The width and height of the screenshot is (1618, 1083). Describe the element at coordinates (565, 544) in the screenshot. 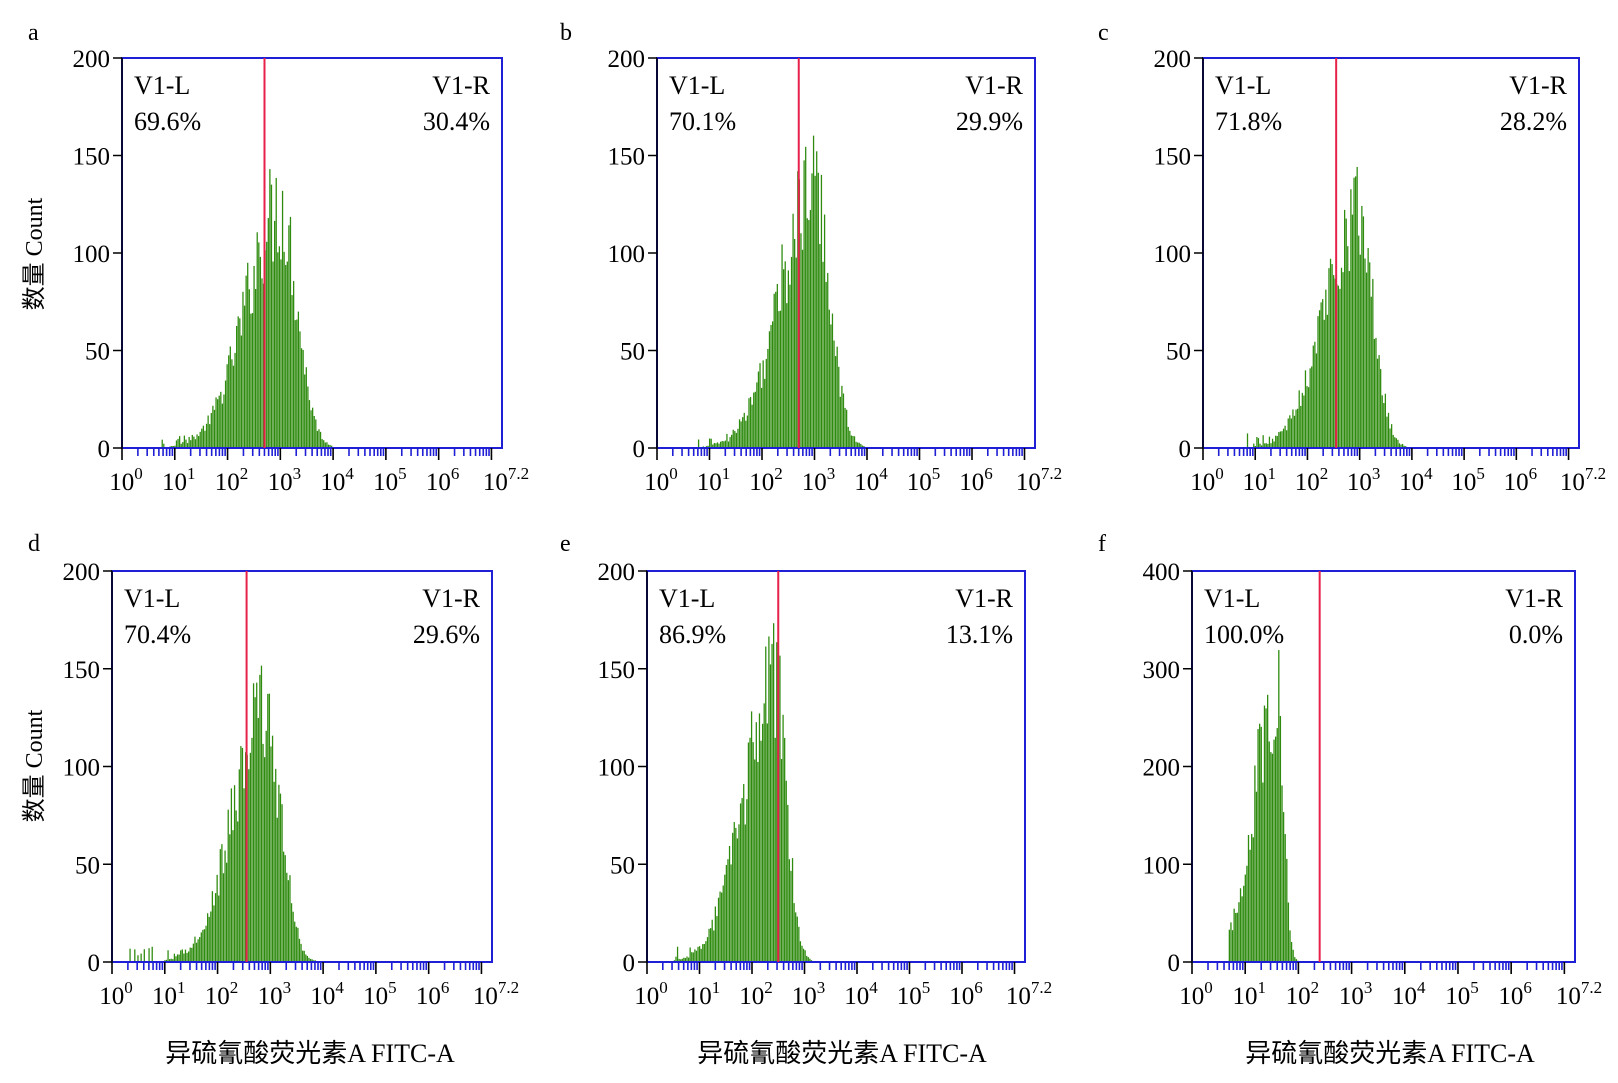

I see `panel-label: e` at that location.